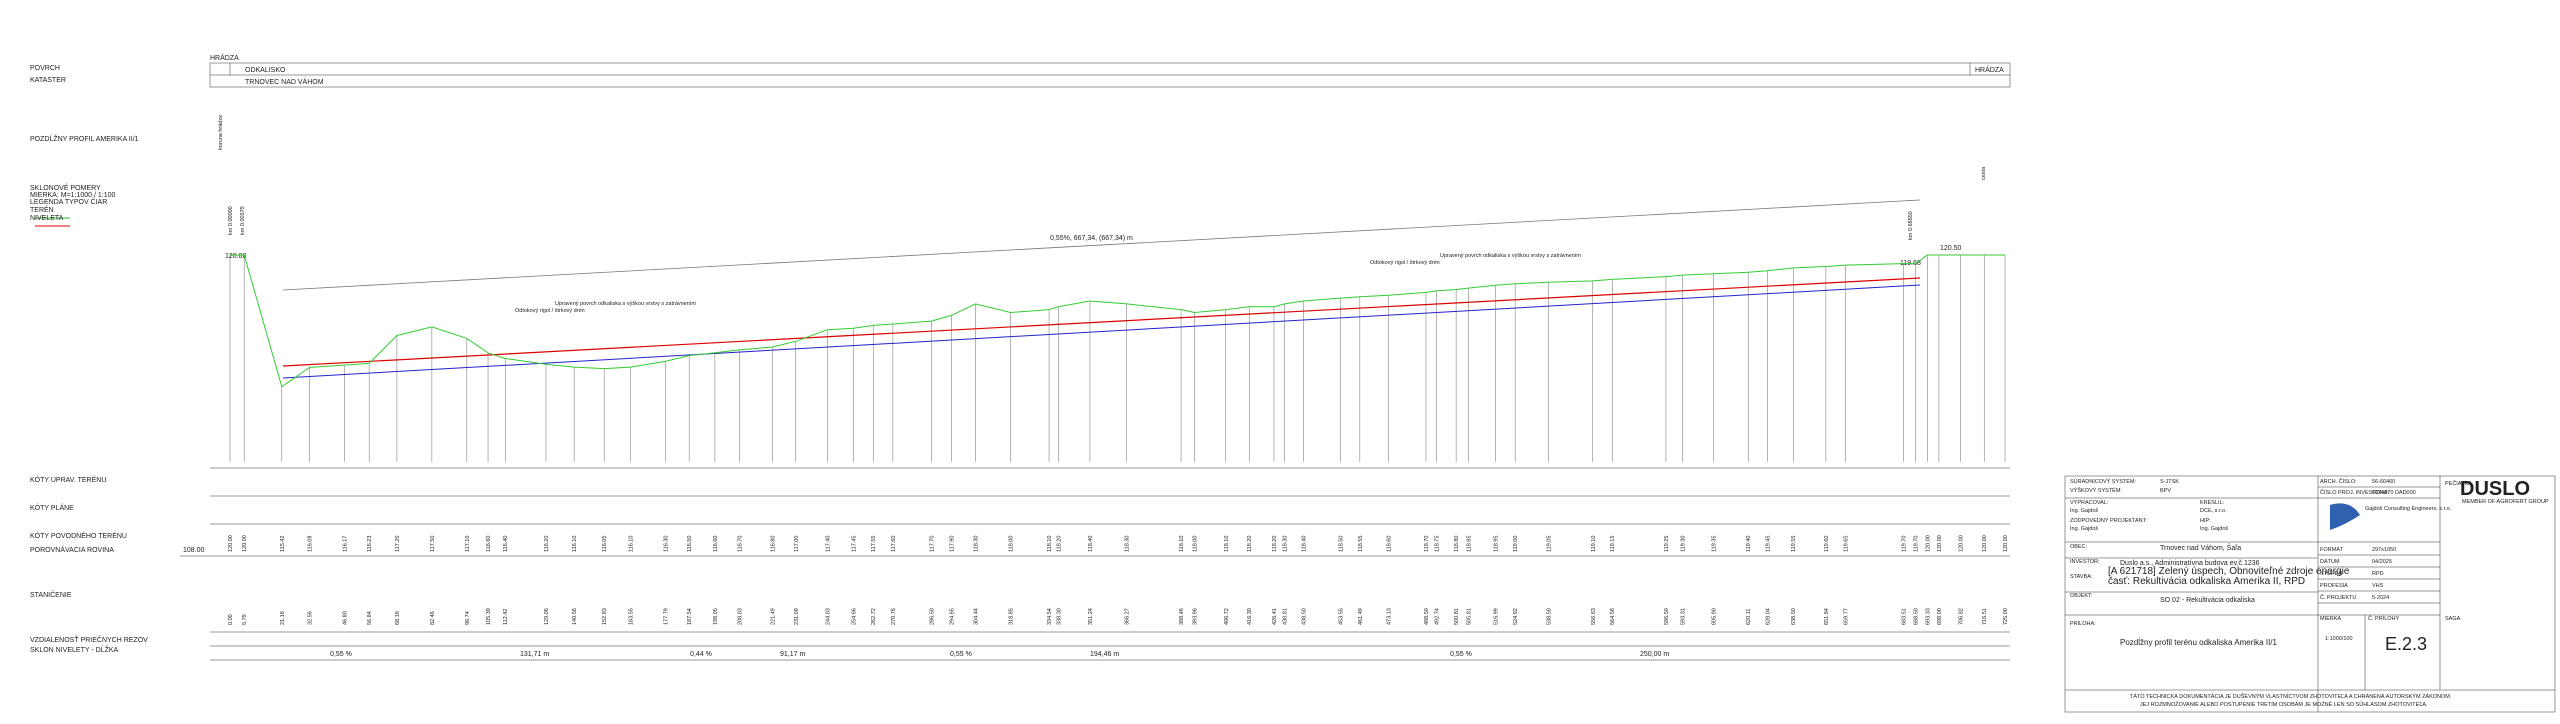 Image resolution: width=2560 pixels, height=724 pixels. I want to click on terrain-elev: 118.60, so click(1389, 544).